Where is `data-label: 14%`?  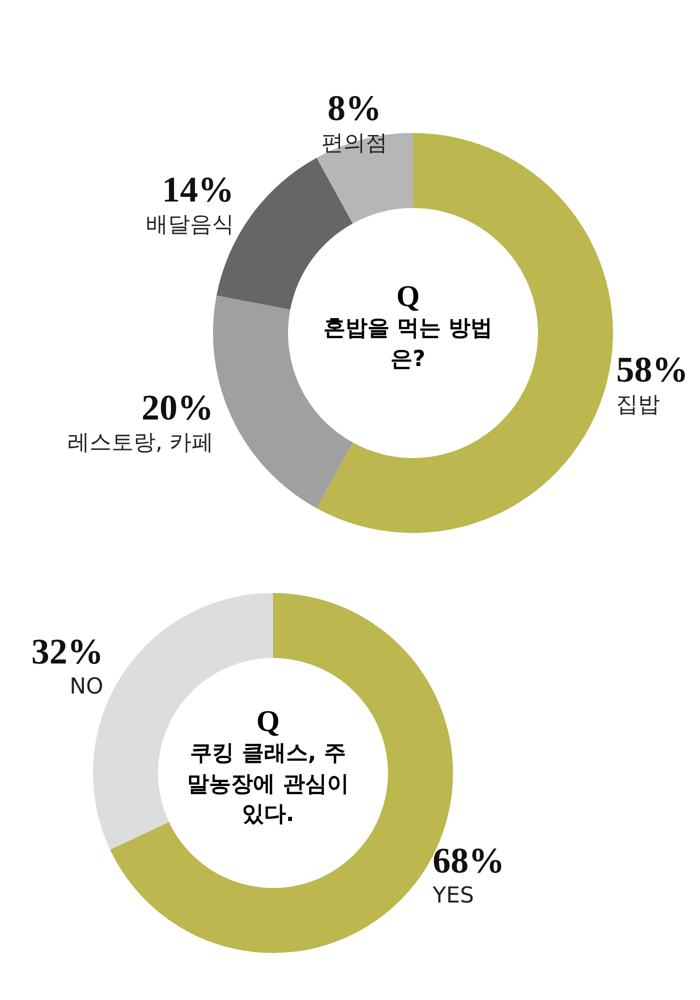
data-label: 14% is located at coordinates (198, 190).